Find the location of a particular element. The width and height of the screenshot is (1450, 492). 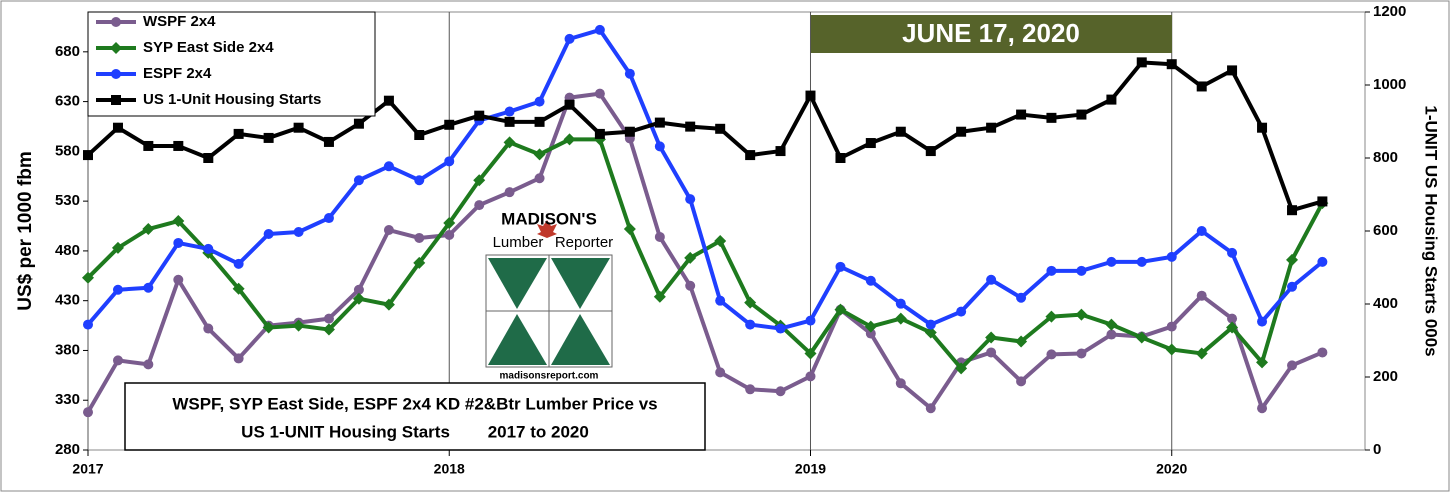

y-axis-label: US$ per 1000 fbm is located at coordinates (25, 230).